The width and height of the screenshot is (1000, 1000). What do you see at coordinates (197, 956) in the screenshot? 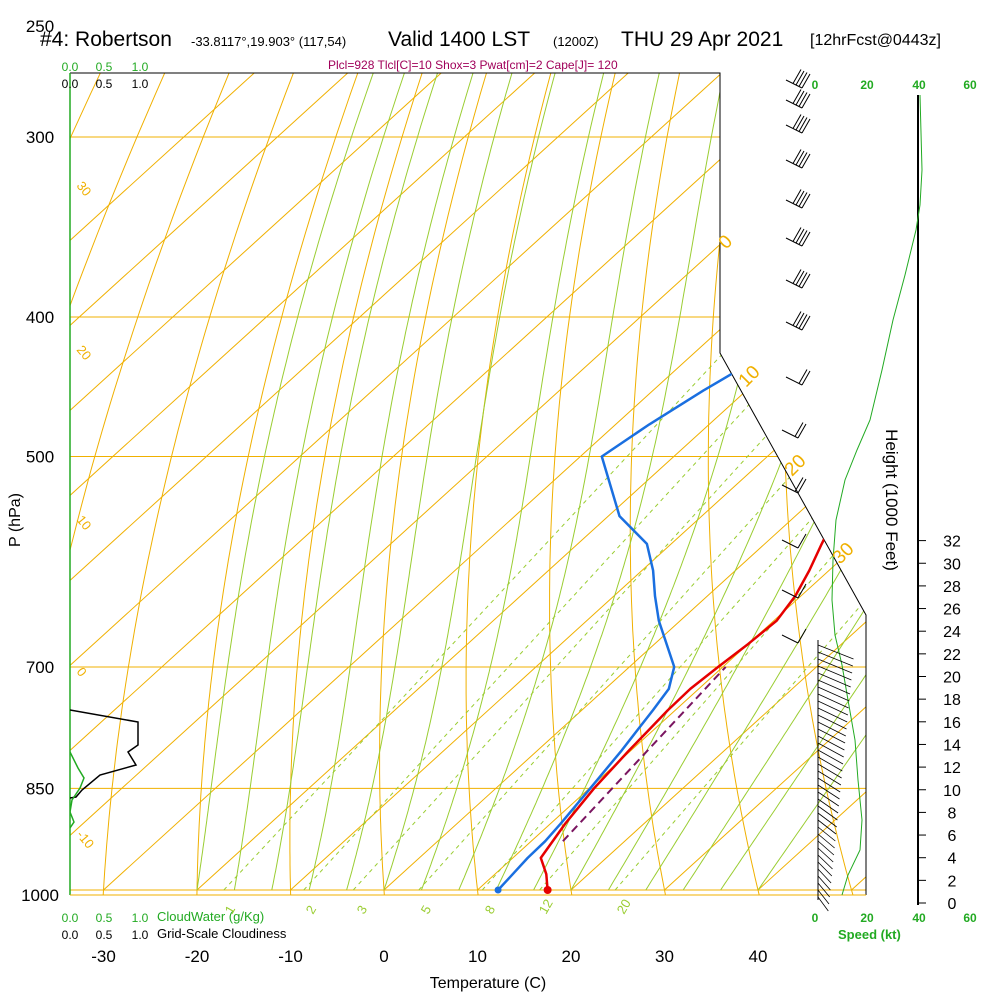
I see `temperature-tick-label: -20` at bounding box center [197, 956].